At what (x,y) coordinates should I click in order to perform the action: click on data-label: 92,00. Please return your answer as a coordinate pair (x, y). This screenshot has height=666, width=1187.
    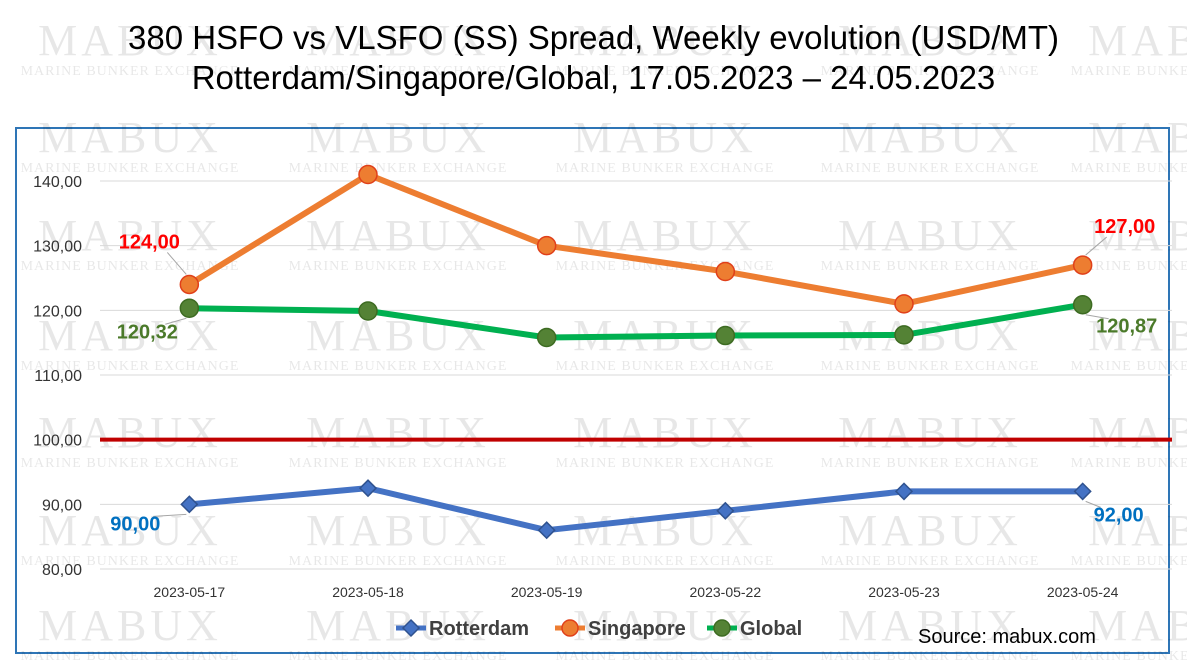
    Looking at the image, I should click on (1119, 515).